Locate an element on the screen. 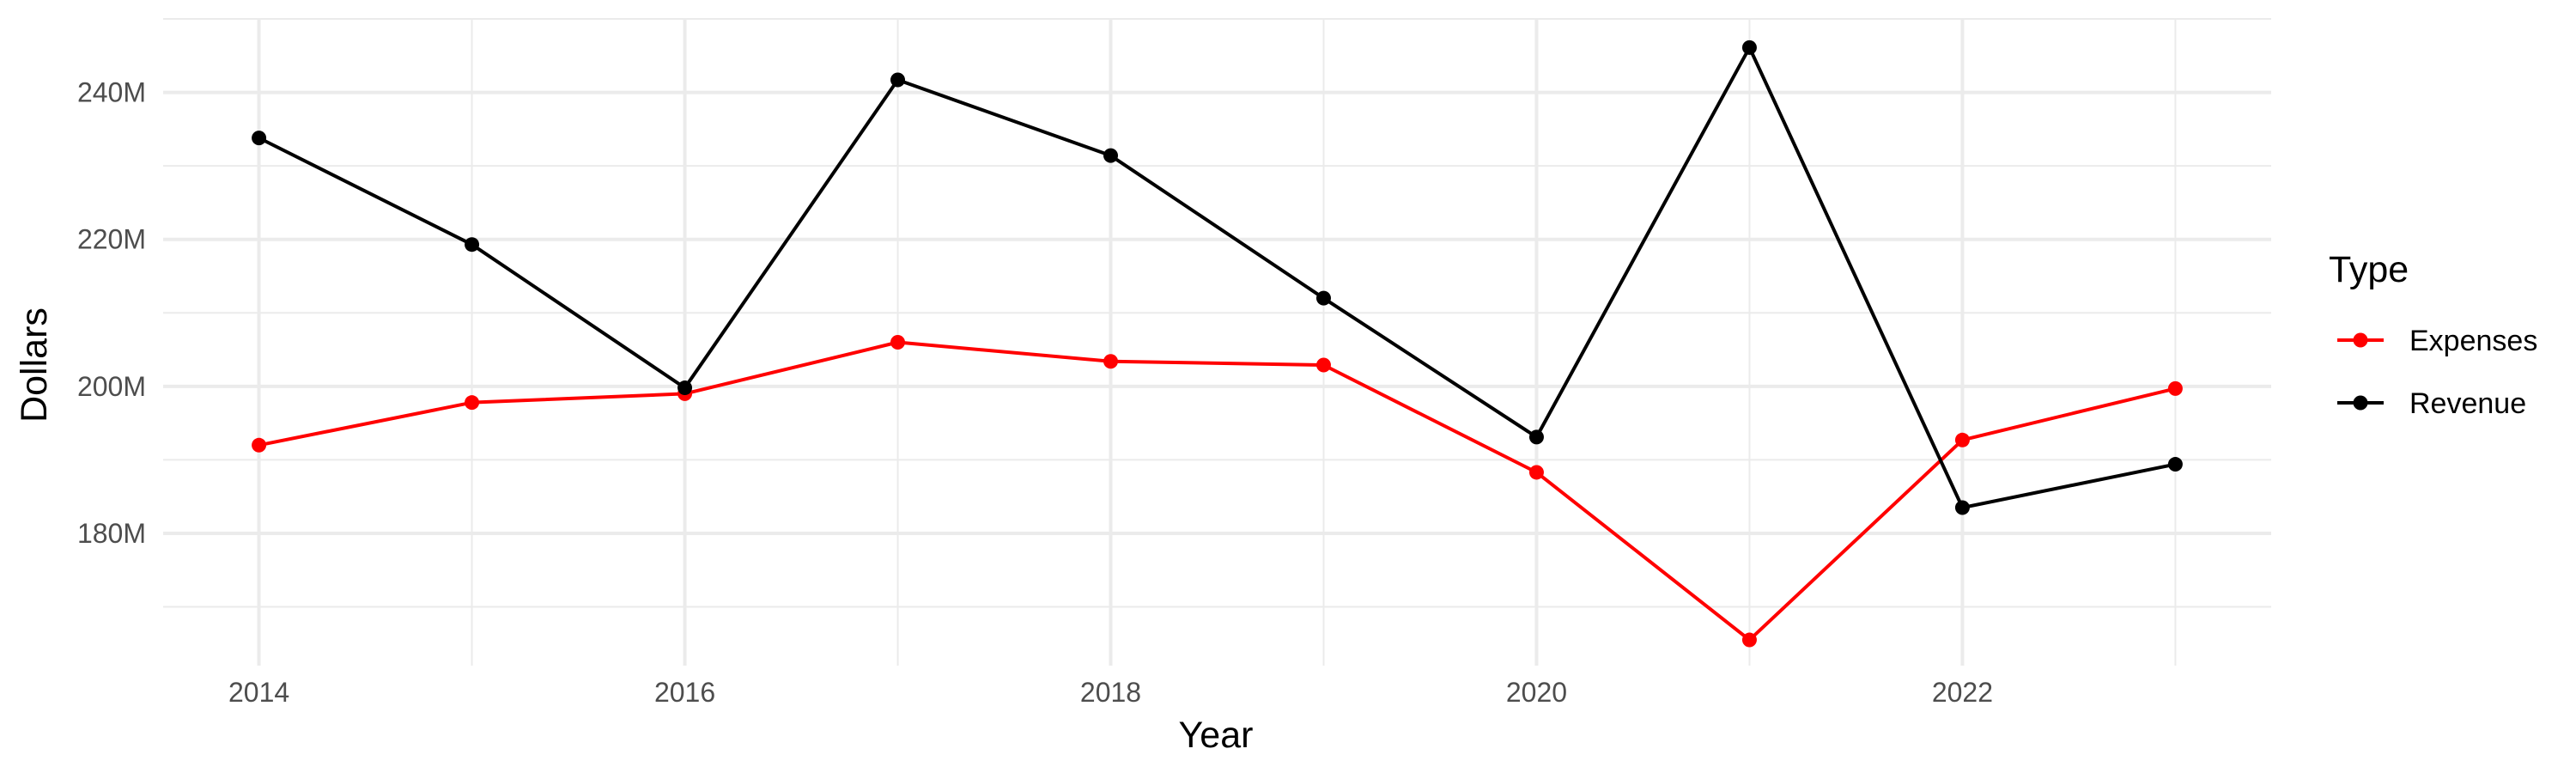 This screenshot has height=773, width=2576. legend: Type Expenses Revenue is located at coordinates (2433, 334).